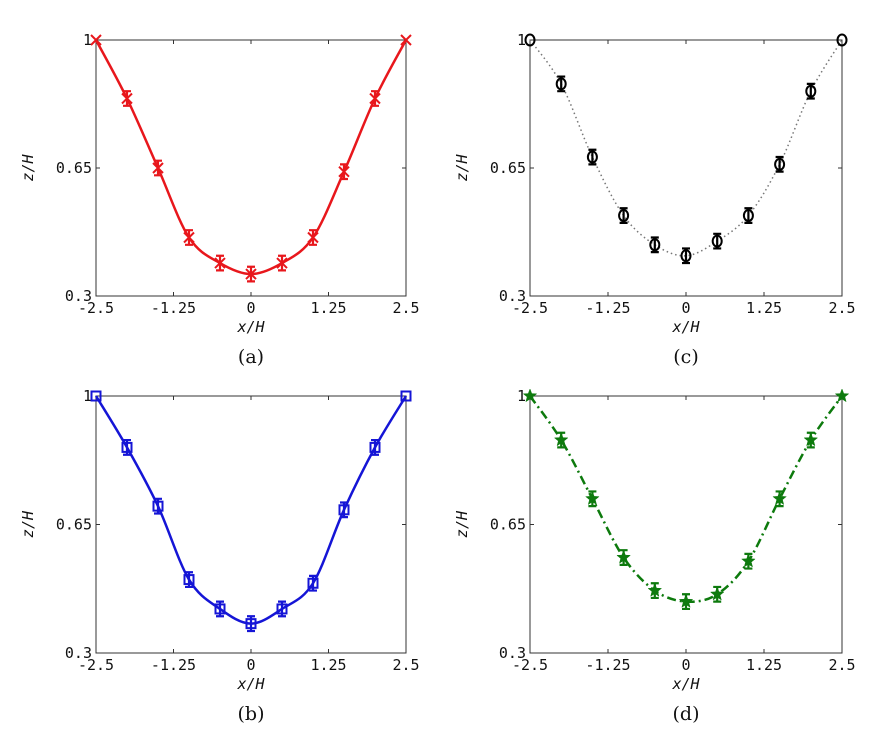 This screenshot has width=872, height=735. I want to click on panel-caption: (a), so click(251, 357).